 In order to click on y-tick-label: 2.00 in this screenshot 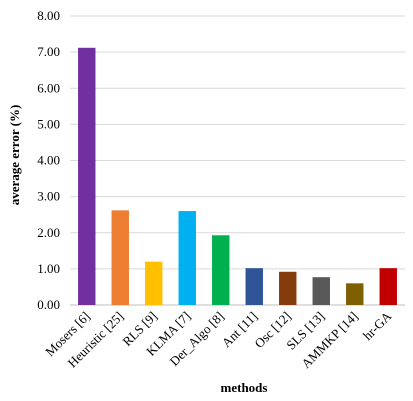, I will do `click(48, 232)`.